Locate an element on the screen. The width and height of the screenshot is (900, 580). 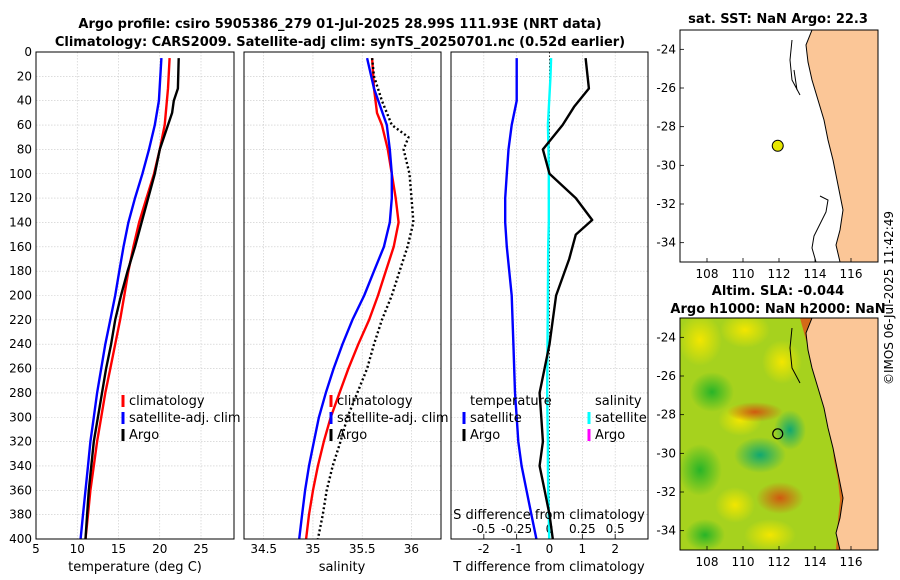
depth-tick-label: 400 is located at coordinates (20, 539).